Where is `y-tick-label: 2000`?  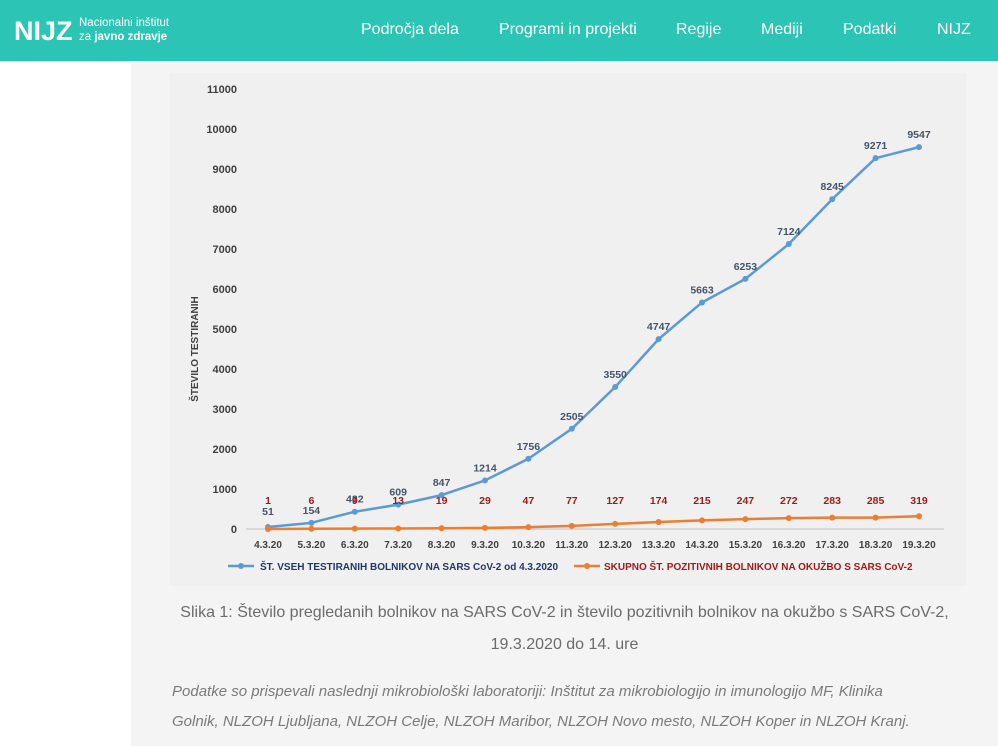 y-tick-label: 2000 is located at coordinates (225, 450).